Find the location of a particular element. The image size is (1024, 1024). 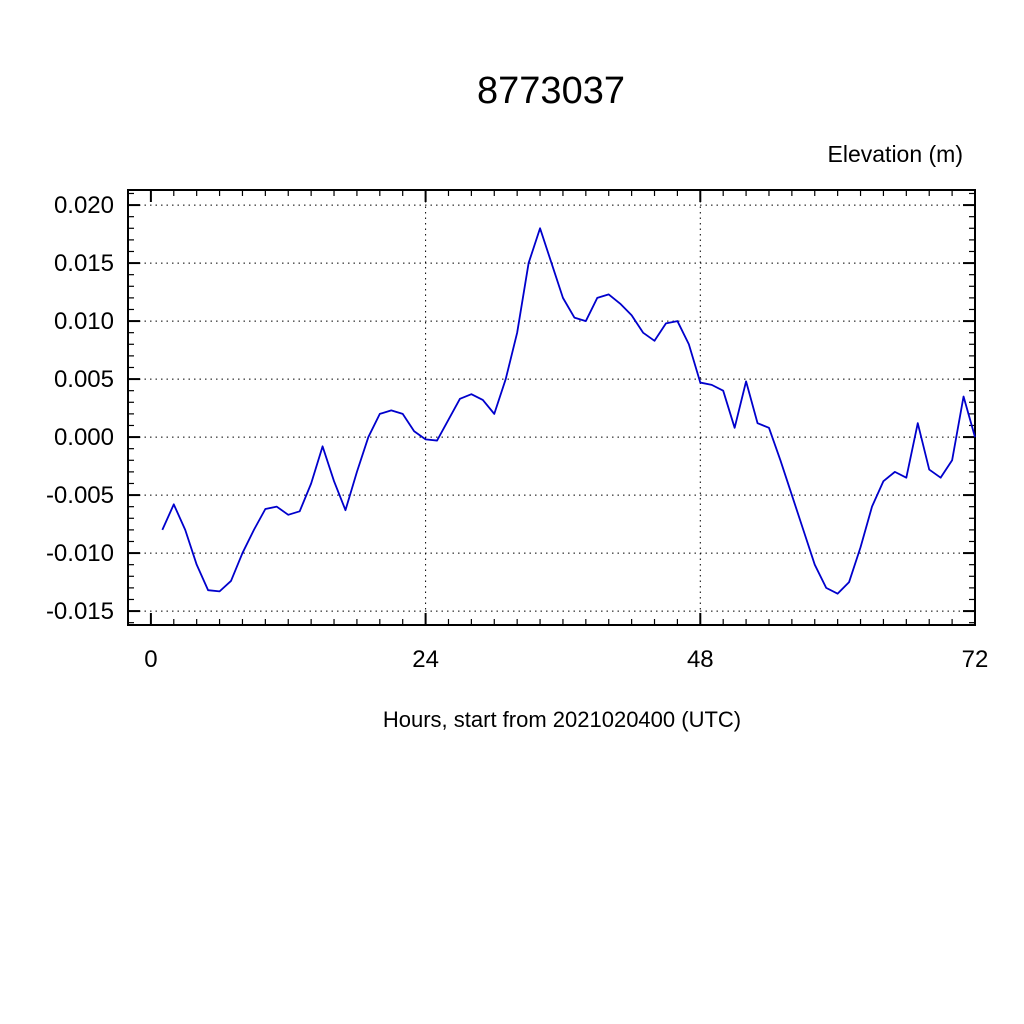

y-tick-label: 0.015 is located at coordinates (84, 263).